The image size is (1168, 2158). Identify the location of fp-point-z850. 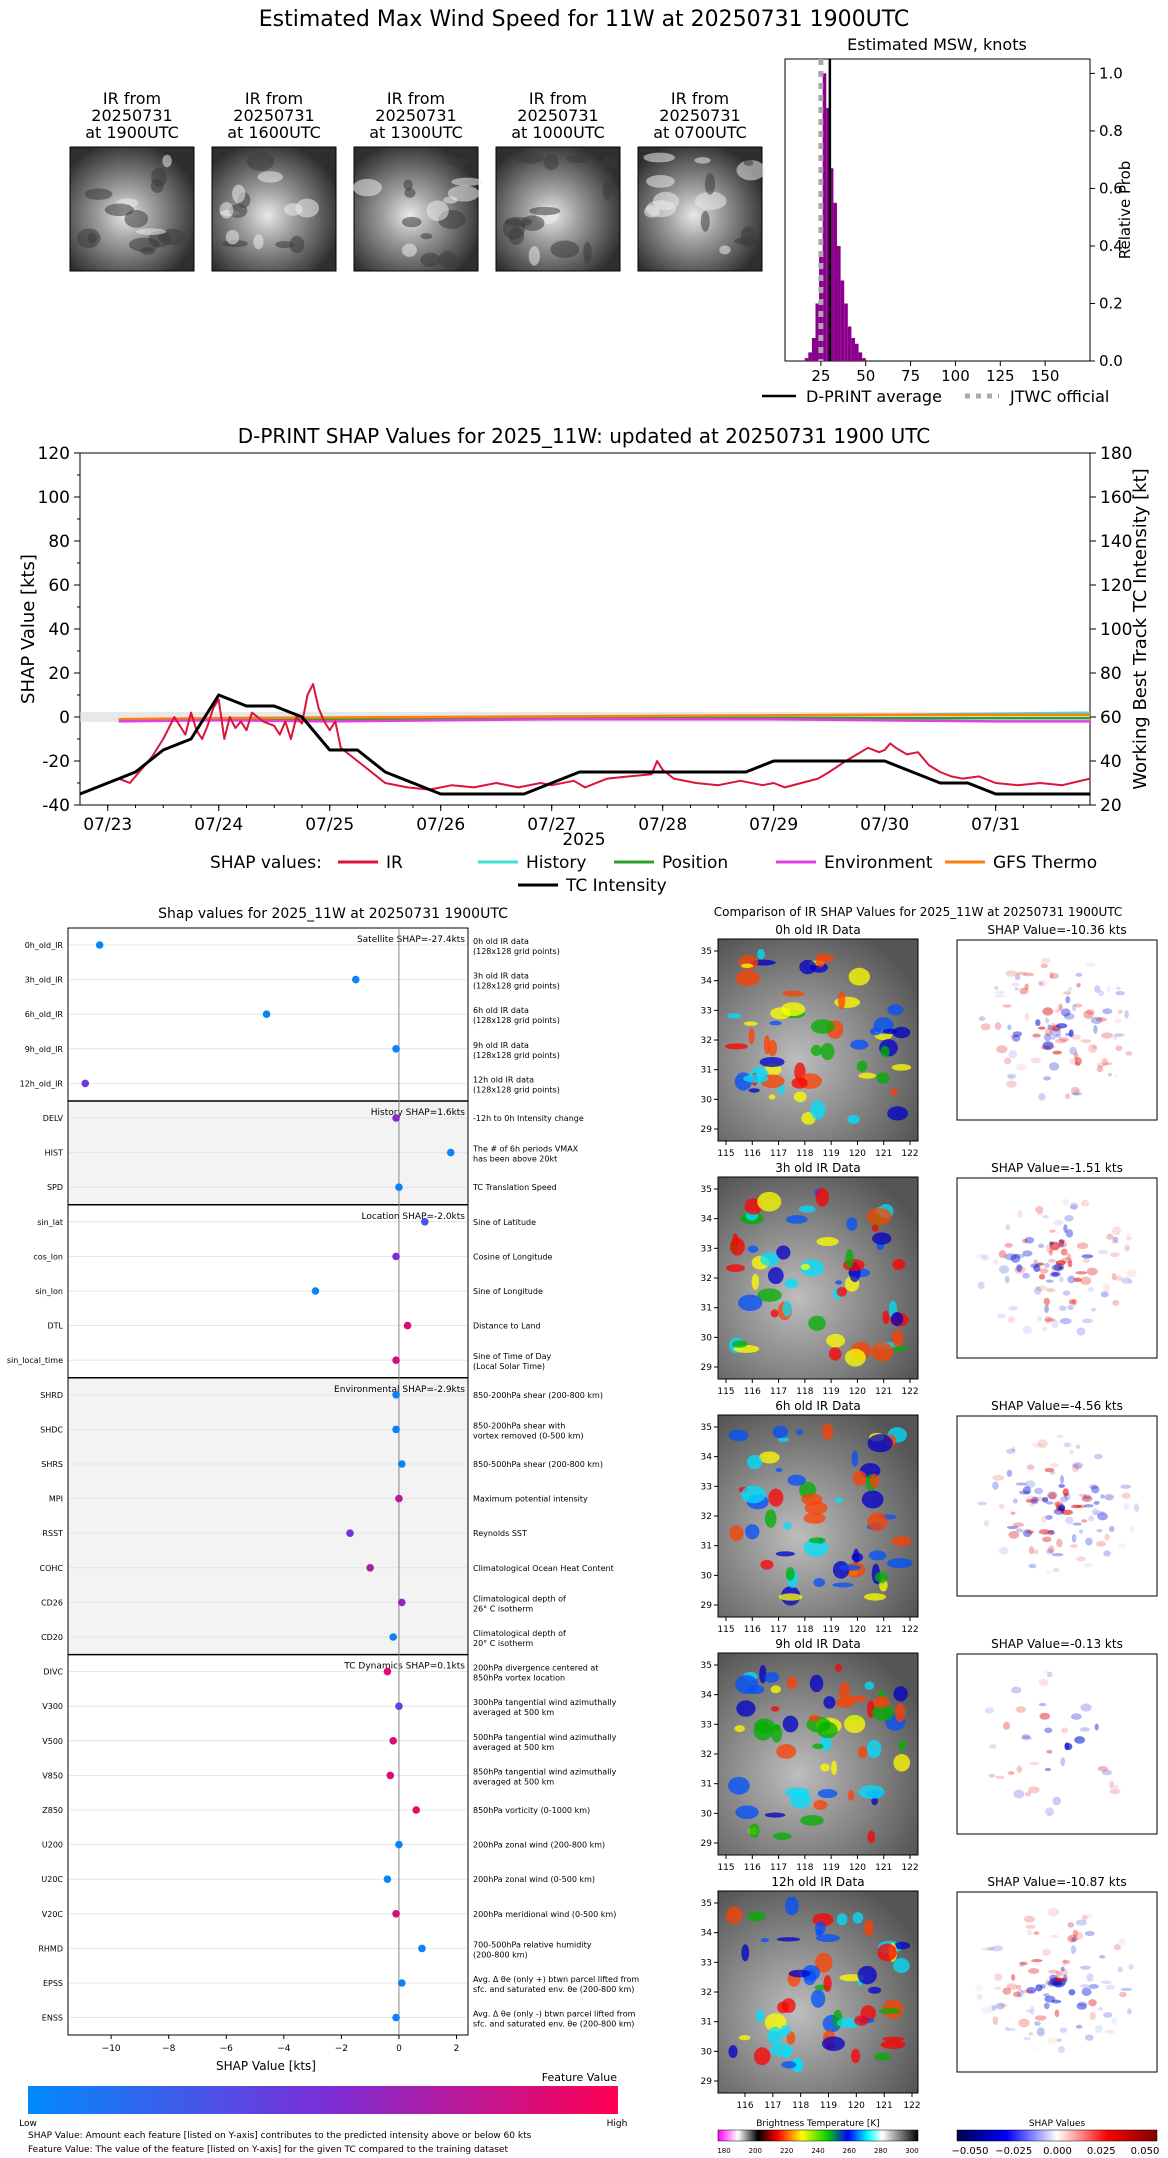
(416, 1810).